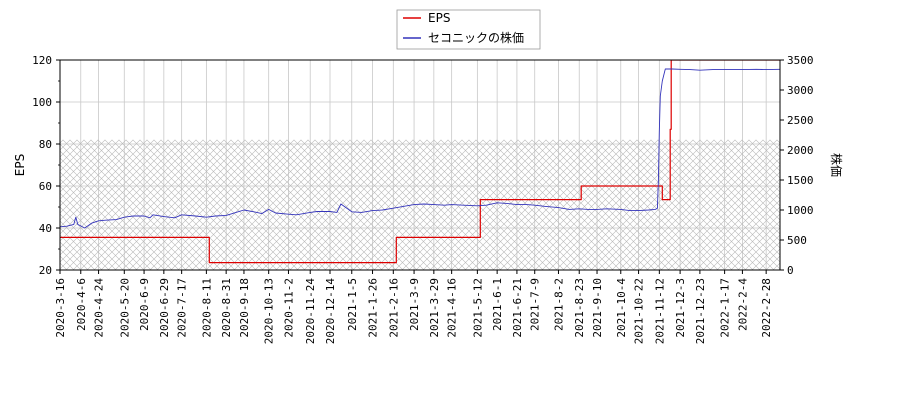 The width and height of the screenshot is (900, 400). Describe the element at coordinates (725, 308) in the screenshot. I see `tick-label-x: 2022-1-17` at that location.